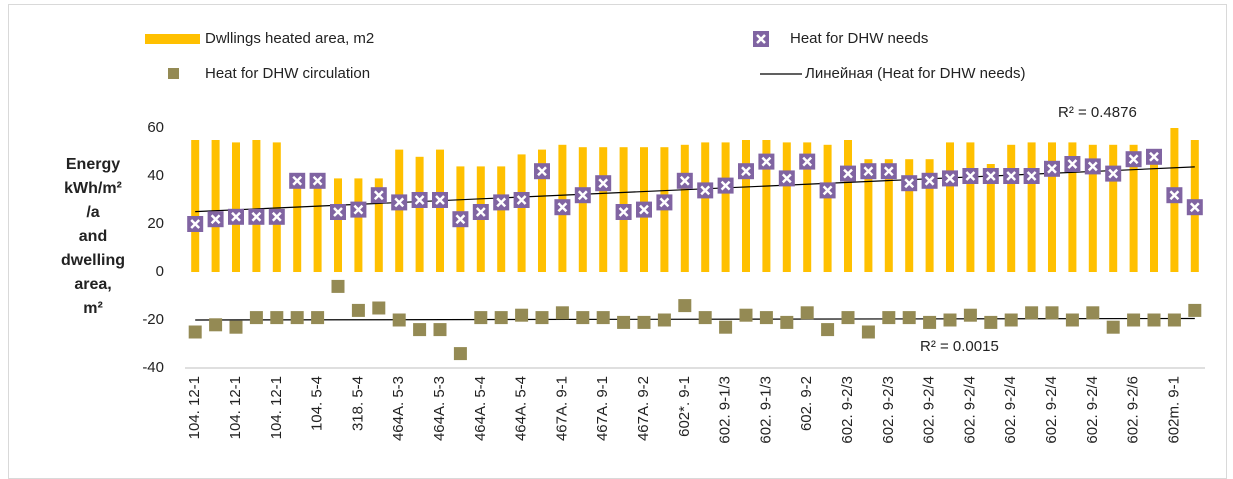 The image size is (1233, 479). Describe the element at coordinates (480, 408) in the screenshot. I see `x-tick-label: 464A. 5-4` at that location.